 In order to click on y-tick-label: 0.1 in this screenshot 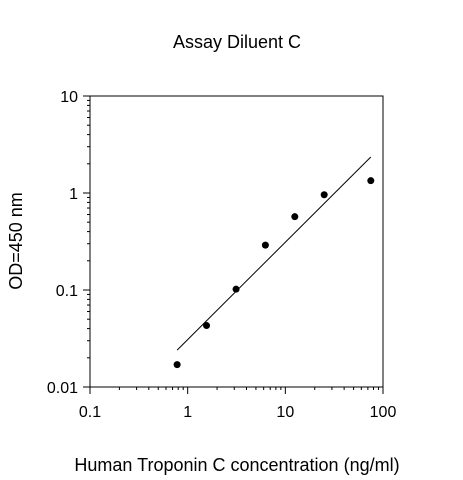, I will do `click(67, 291)`.